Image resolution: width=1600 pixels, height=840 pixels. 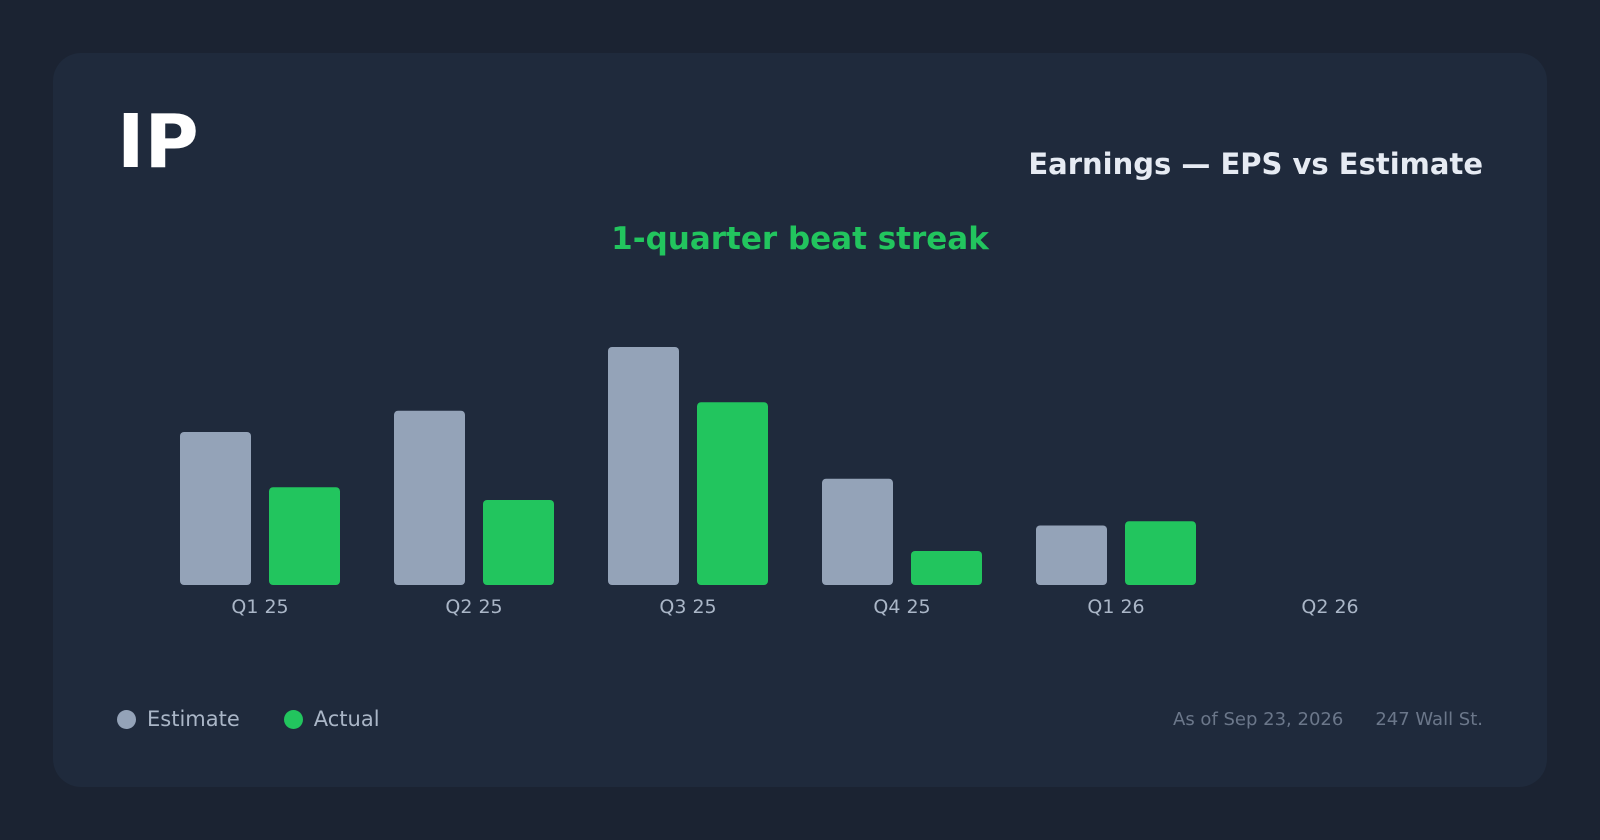 I want to click on chart-footer: As of Sep 23, 2026 247 Wall St., so click(x=1328, y=719).